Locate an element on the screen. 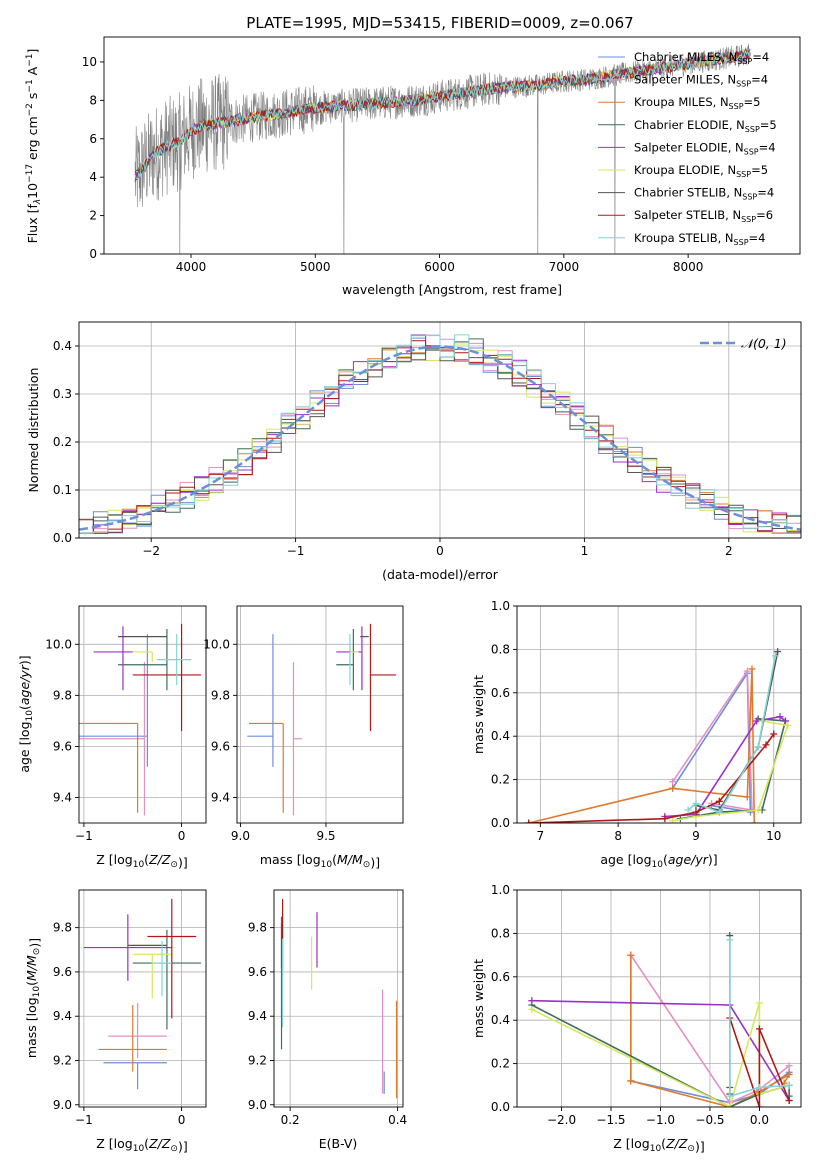 This screenshot has width=819, height=1170. mass_vs_ebv-xtick-label: 0.4 is located at coordinates (397, 1120).